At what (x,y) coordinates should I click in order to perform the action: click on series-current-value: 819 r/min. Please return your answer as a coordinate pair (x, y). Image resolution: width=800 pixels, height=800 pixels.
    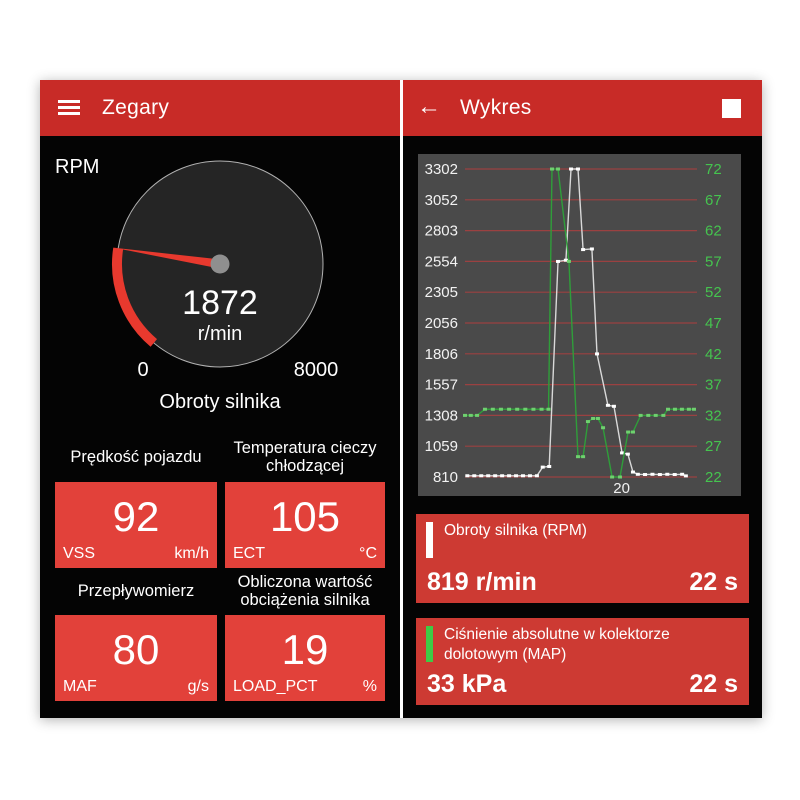
    Looking at the image, I should click on (482, 582).